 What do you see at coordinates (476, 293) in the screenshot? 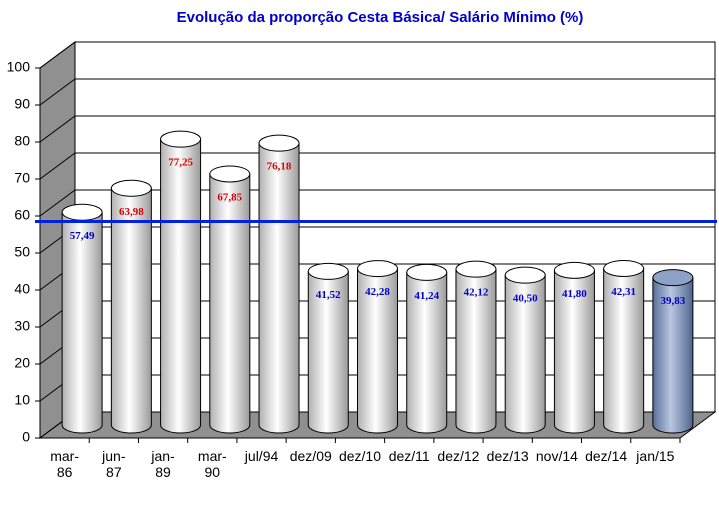
I see `value-label: 42,12` at bounding box center [476, 293].